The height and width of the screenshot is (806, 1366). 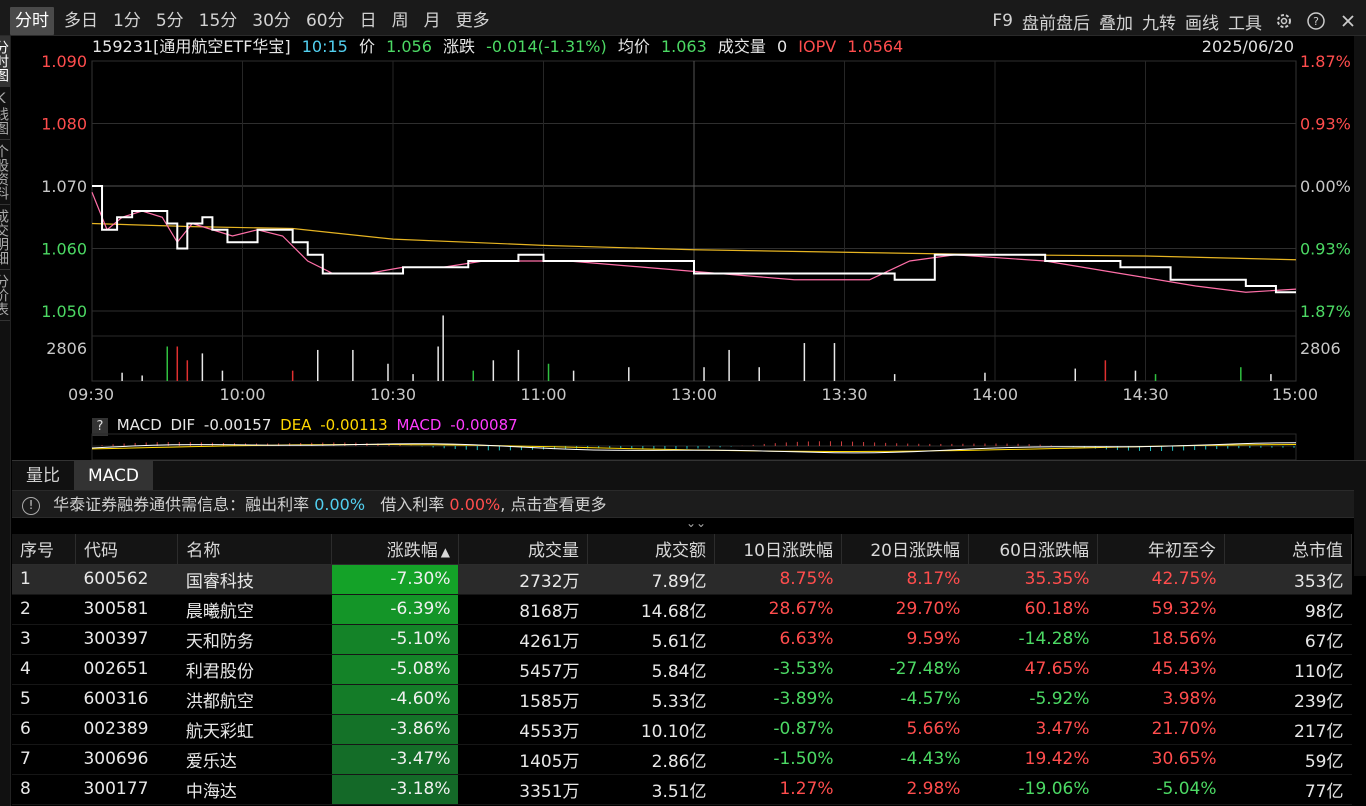 What do you see at coordinates (237, 425) in the screenshot?
I see `macd-dif-value: -0.00157` at bounding box center [237, 425].